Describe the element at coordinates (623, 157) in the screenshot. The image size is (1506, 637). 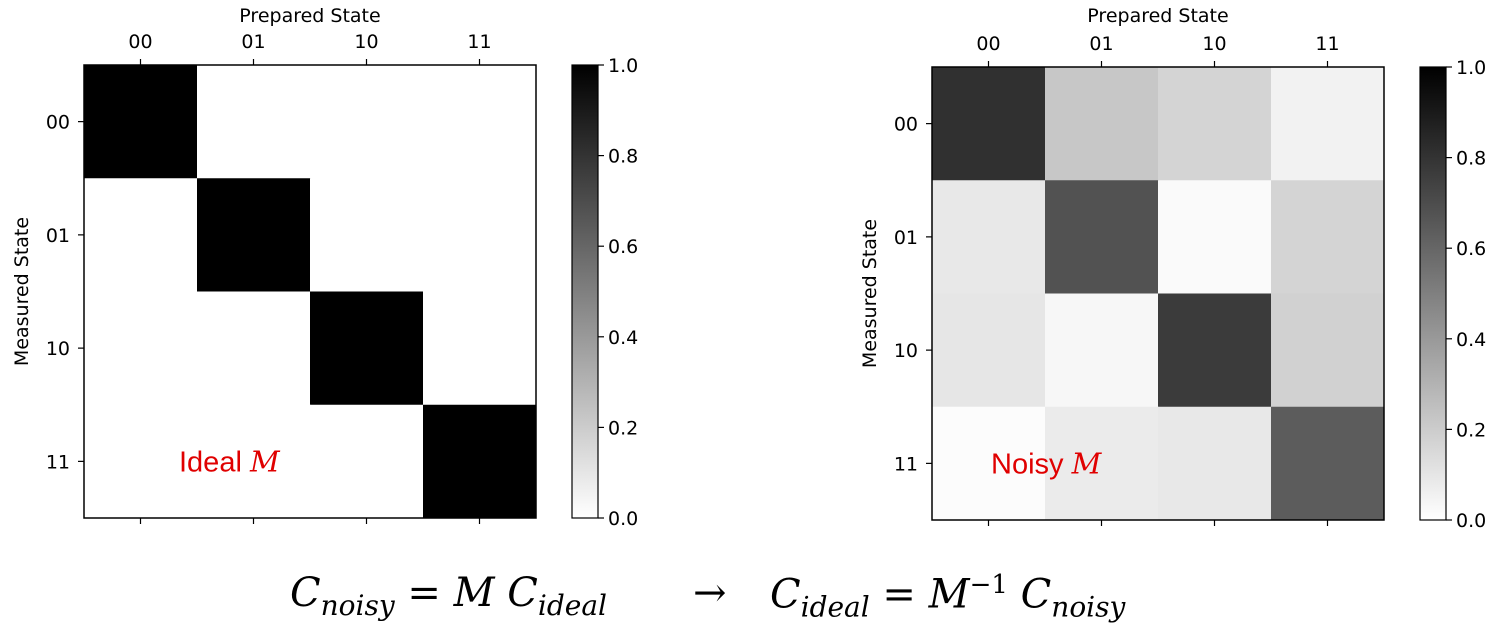
I see `colorbar-tick-label-ideal-0.8: 0.8` at that location.